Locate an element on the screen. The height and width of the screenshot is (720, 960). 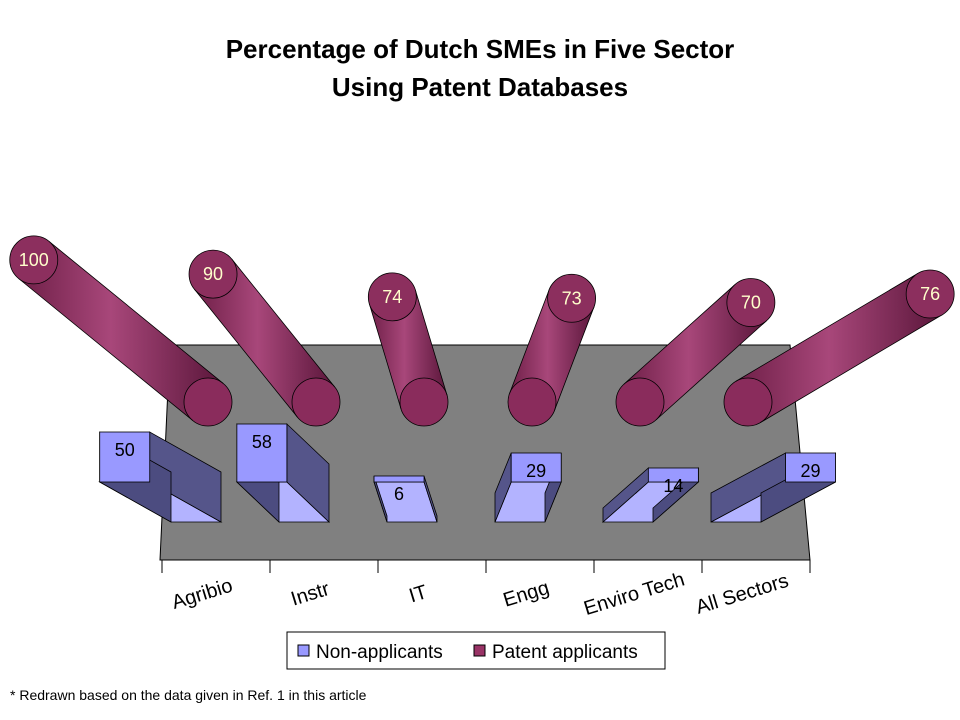
data-label-patent-applicants-agribio: 100 is located at coordinates (34, 260).